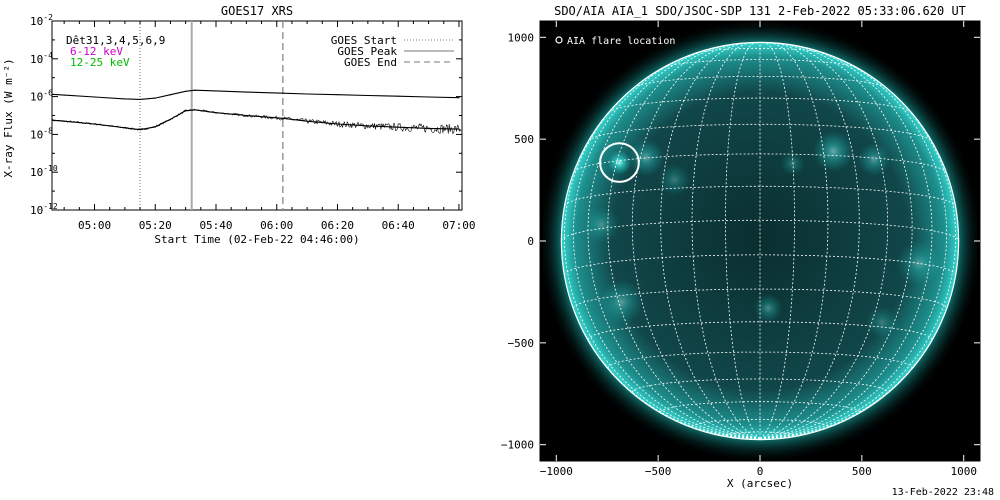 The height and width of the screenshot is (500, 1000). I want to click on goes-y-tick-label: 10⁻⁸, so click(41, 133).